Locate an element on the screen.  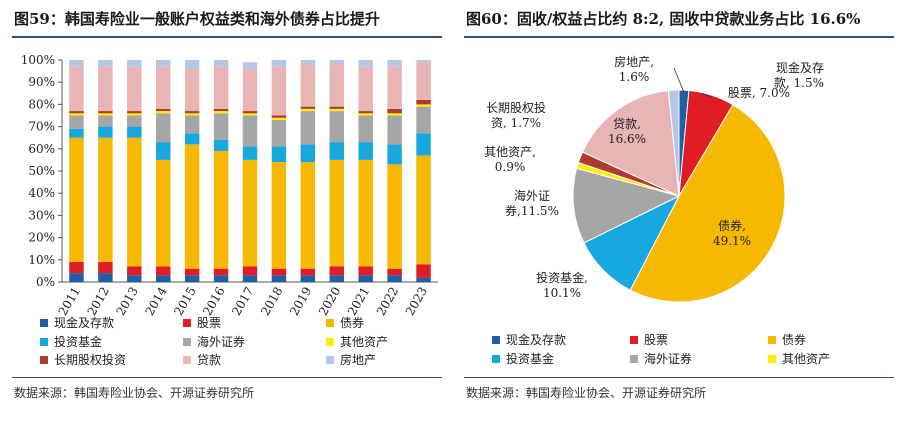
y-tick-label: 40% is located at coordinates (41, 193).